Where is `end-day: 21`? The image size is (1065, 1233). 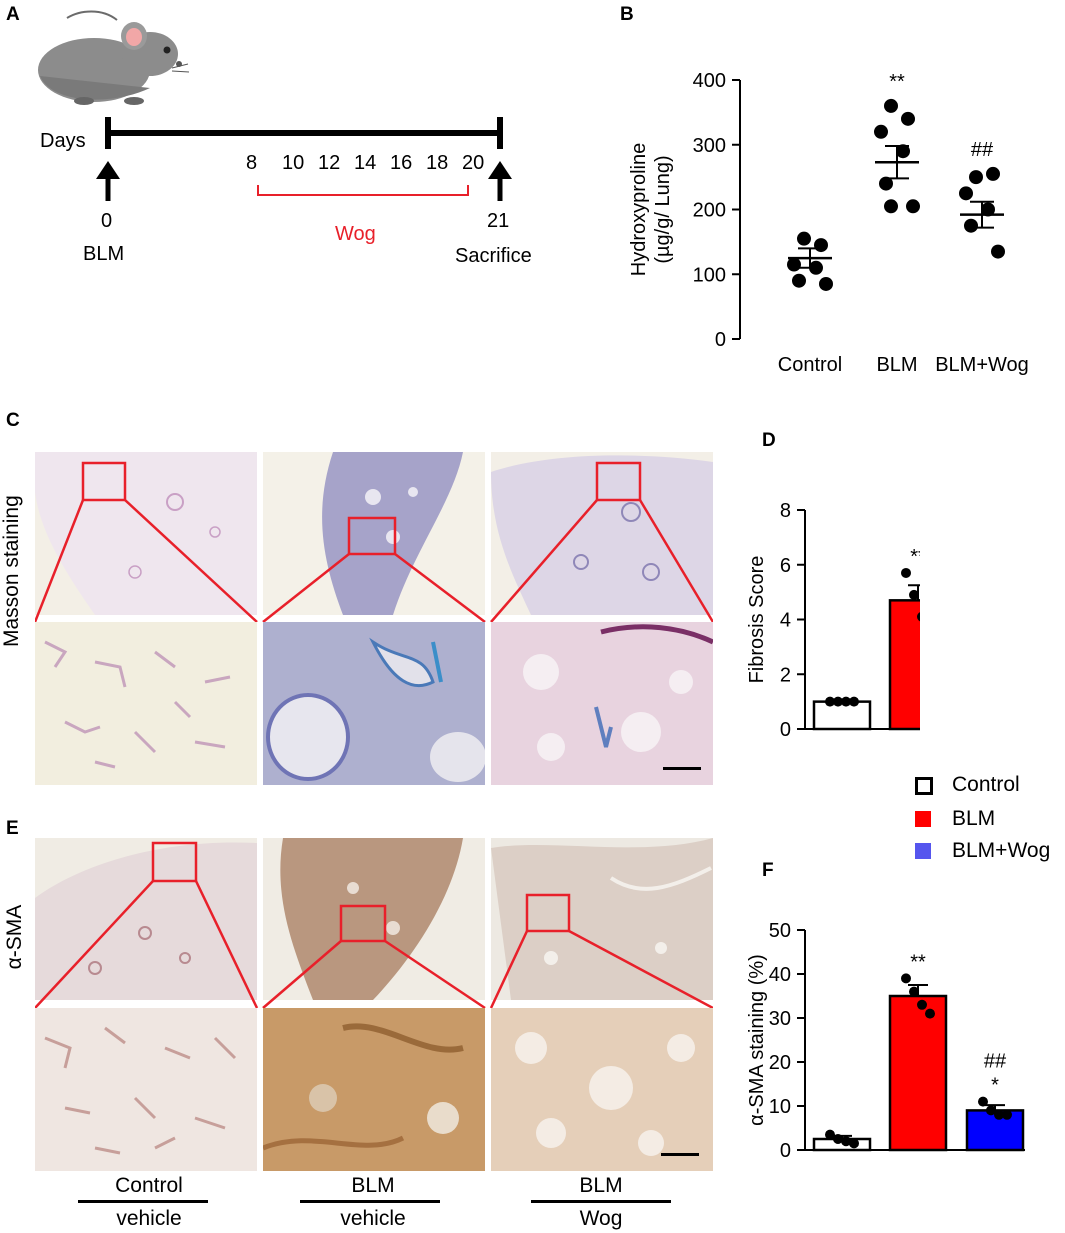 end-day: 21 is located at coordinates (498, 221).